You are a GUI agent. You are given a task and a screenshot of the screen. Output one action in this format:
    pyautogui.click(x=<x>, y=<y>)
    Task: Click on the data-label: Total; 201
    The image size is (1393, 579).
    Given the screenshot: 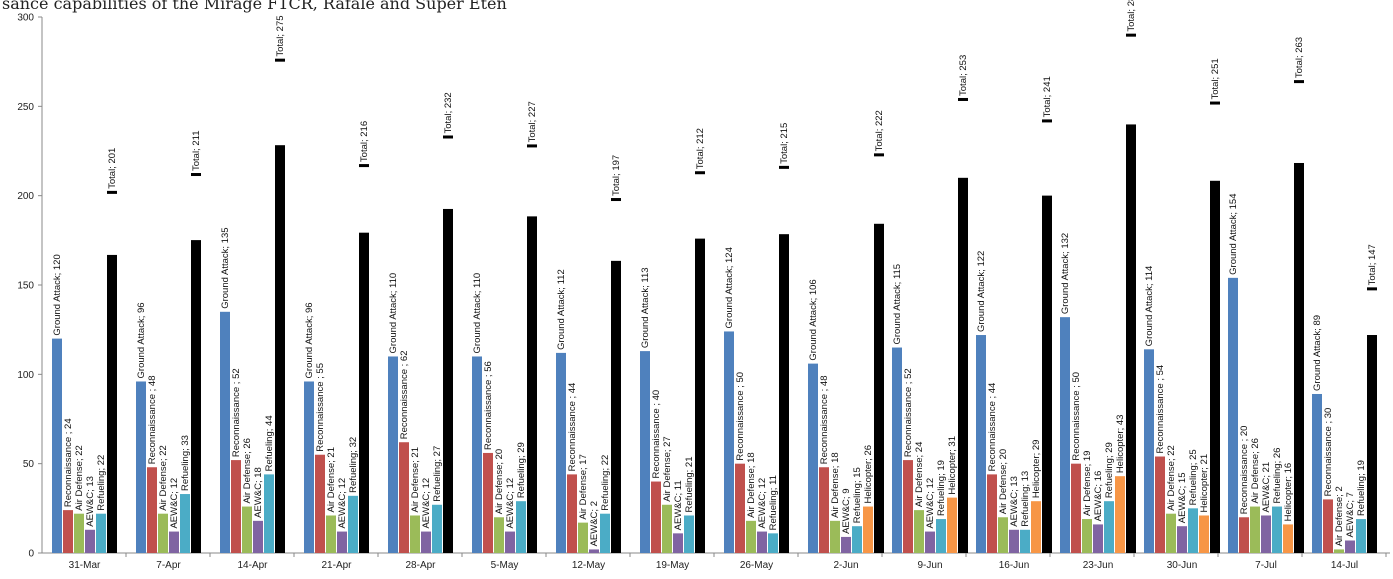 What is the action you would take?
    pyautogui.click(x=112, y=168)
    